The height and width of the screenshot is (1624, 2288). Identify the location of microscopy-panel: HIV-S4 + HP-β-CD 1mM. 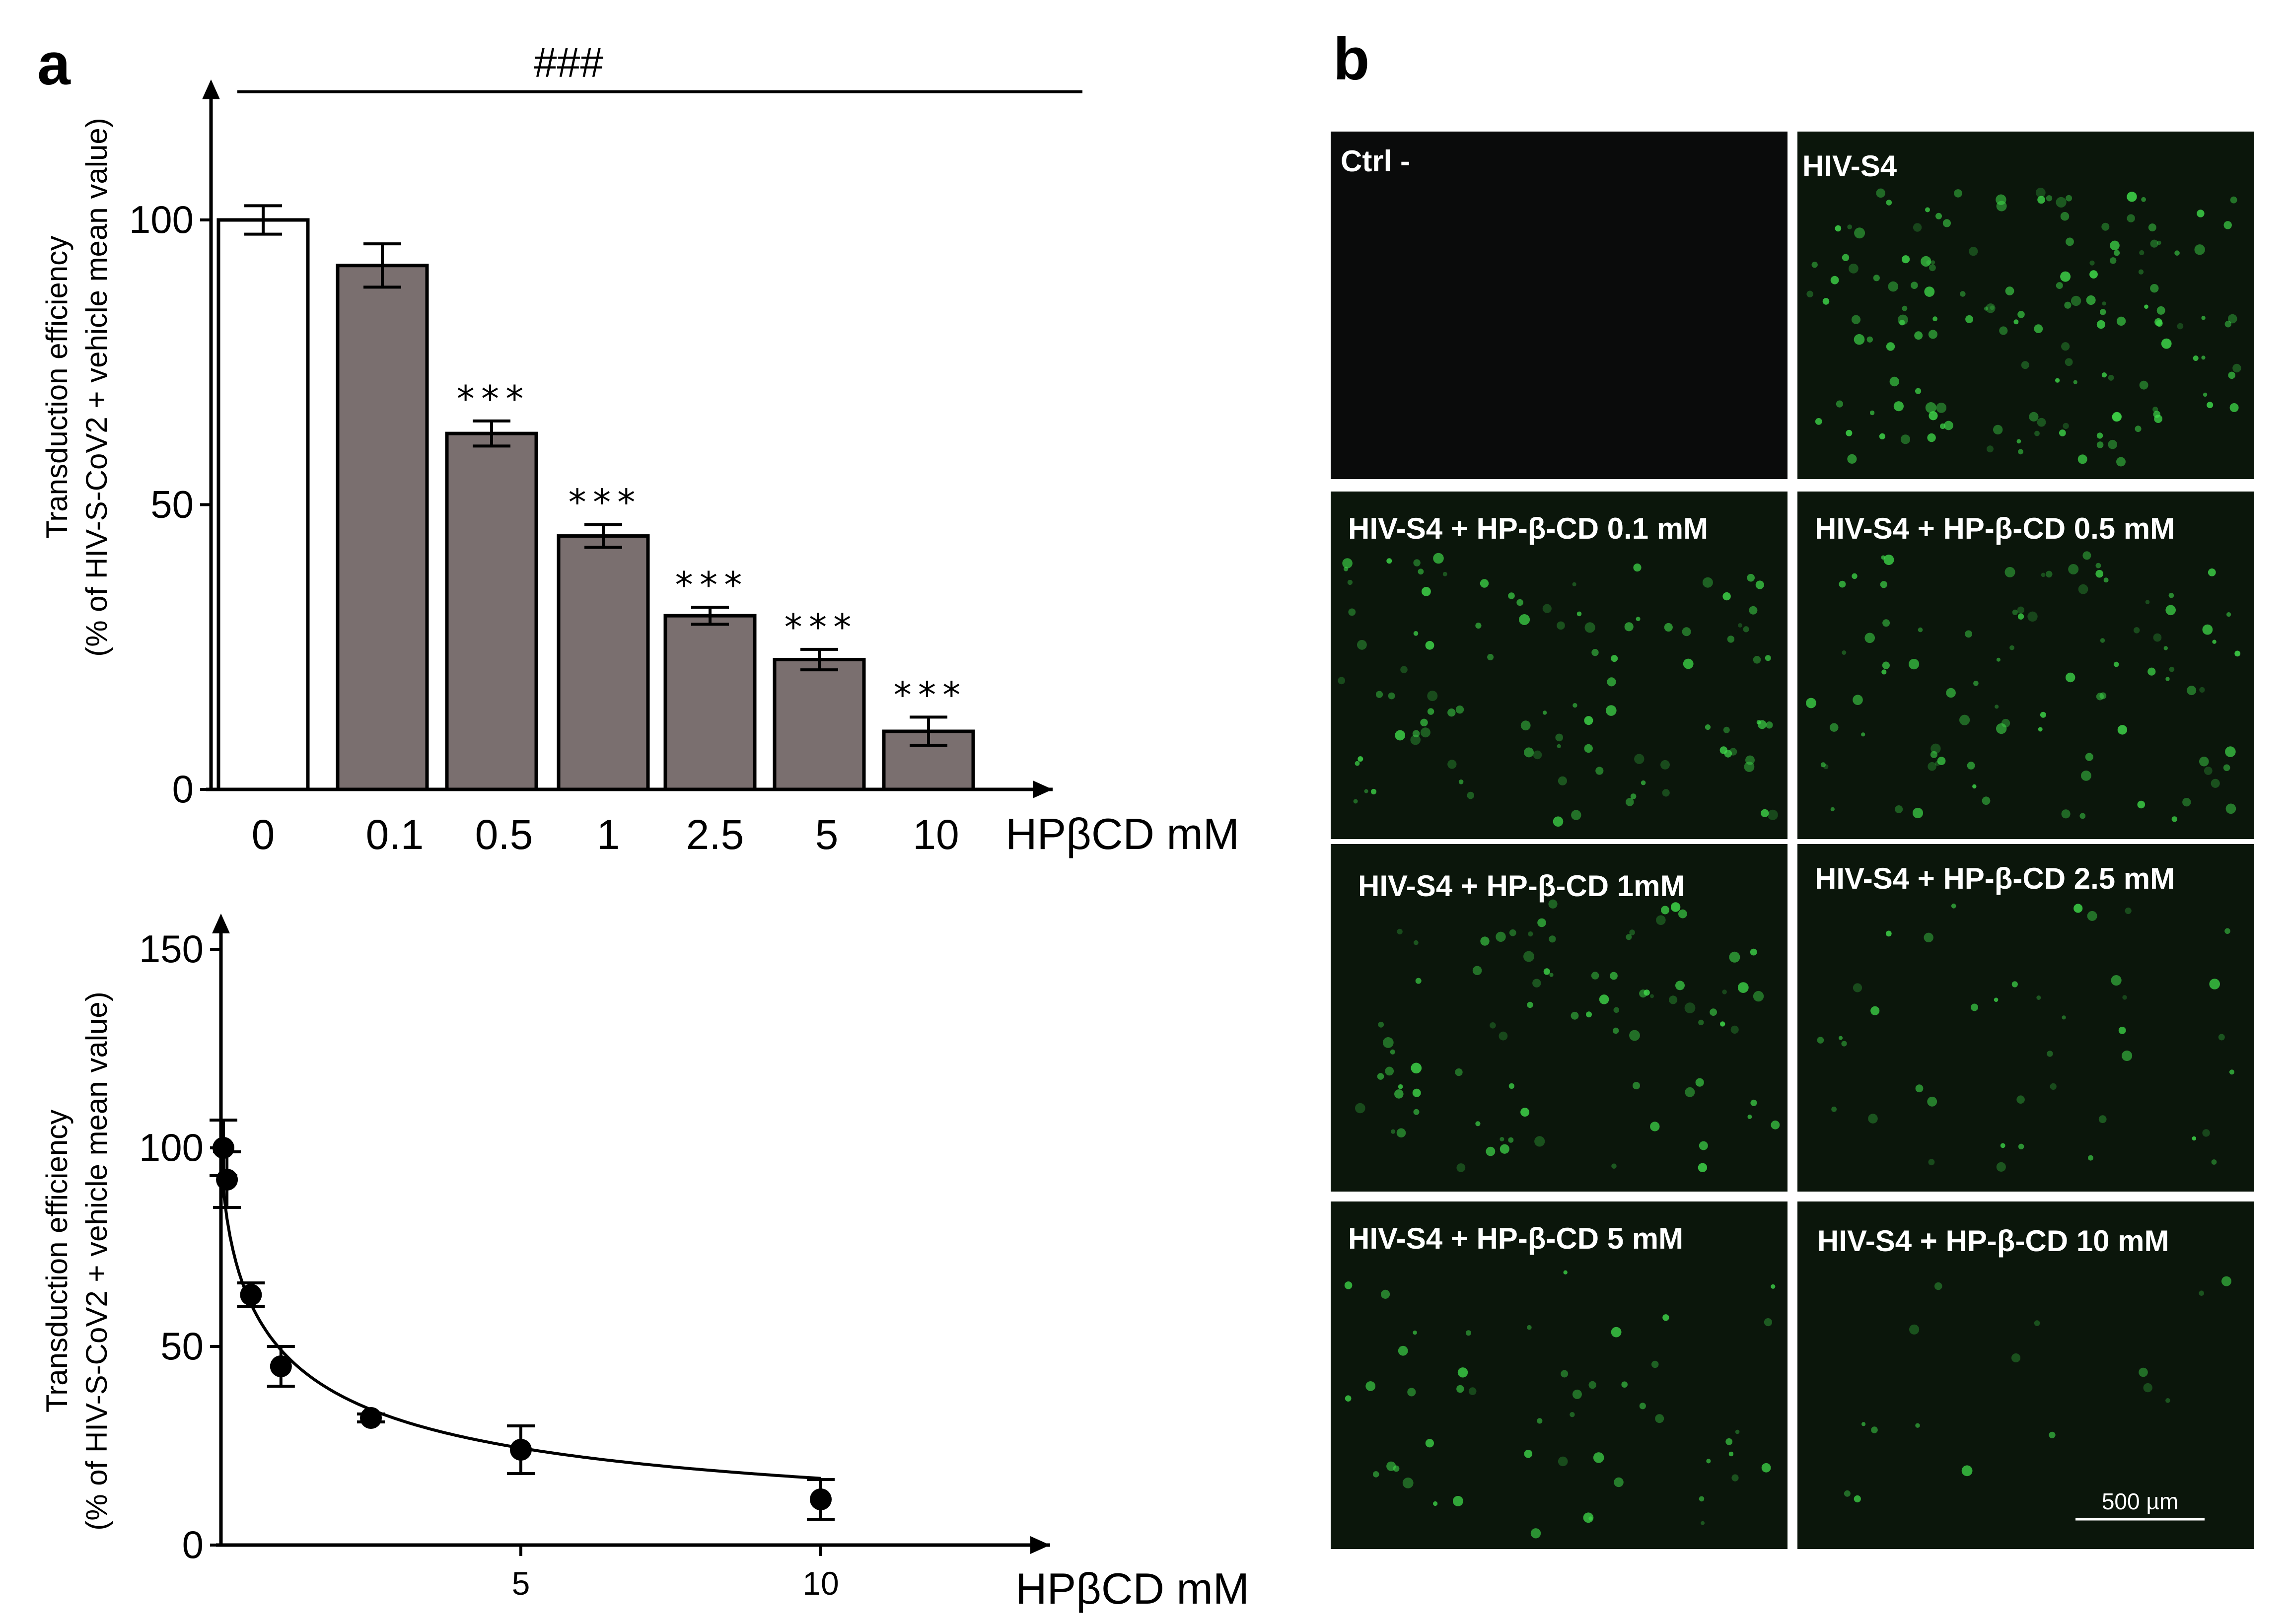
(1559, 1018).